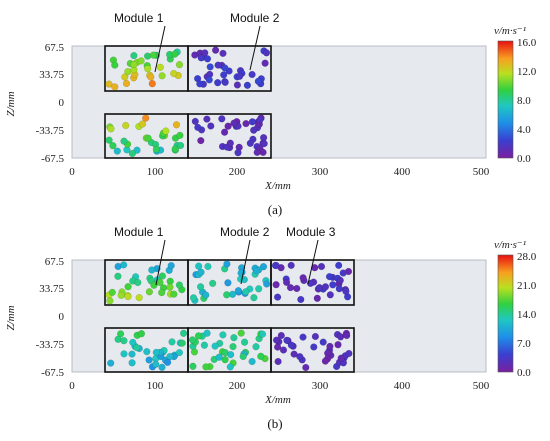  Describe the element at coordinates (51, 289) in the screenshot. I see `panel-b-z-tick: 33.75` at that location.